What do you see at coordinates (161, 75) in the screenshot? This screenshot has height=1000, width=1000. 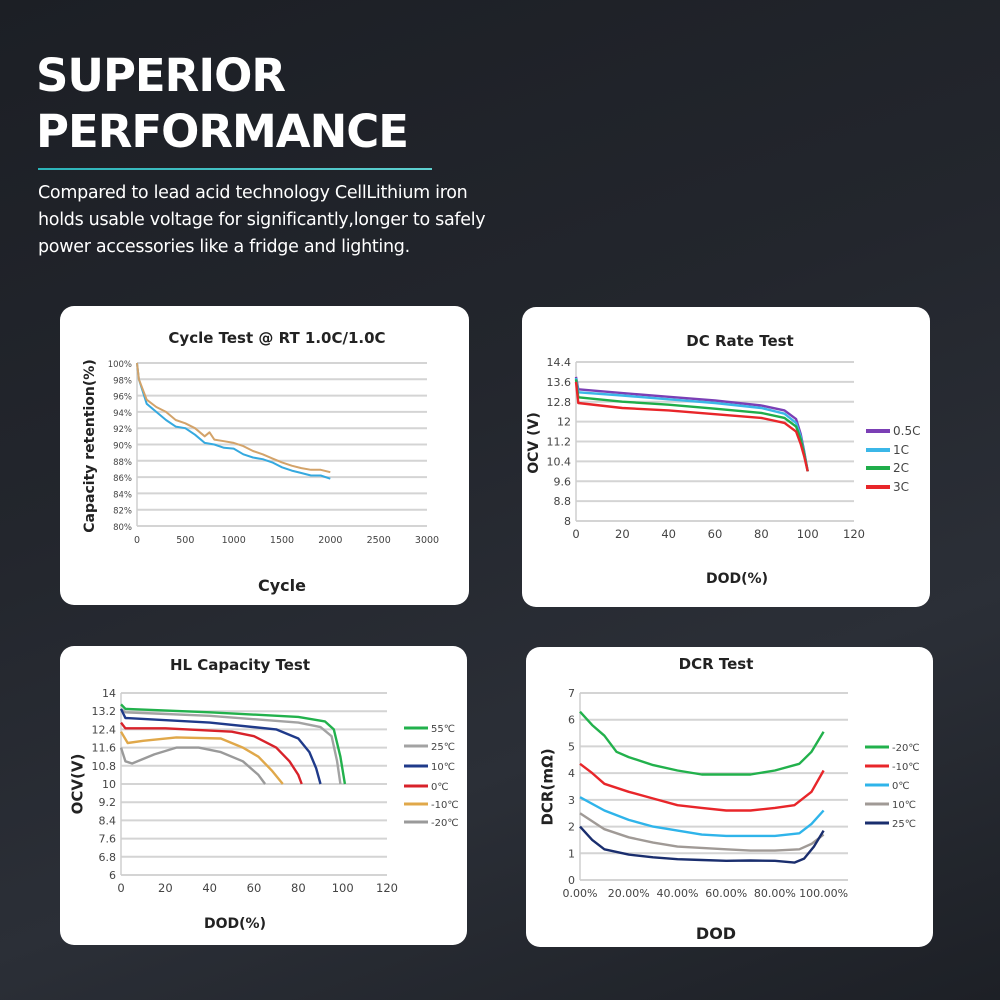 I see `headline-line-1: SUPERIOR` at bounding box center [161, 75].